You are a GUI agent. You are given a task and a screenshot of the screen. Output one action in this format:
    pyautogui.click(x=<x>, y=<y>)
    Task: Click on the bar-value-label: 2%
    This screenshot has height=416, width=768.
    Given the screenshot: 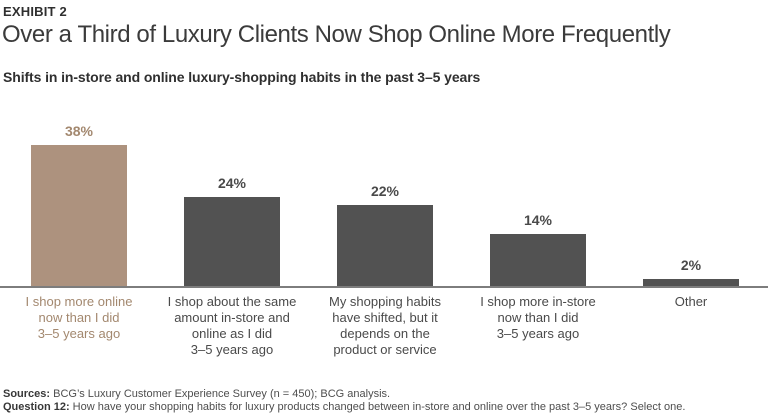 What is the action you would take?
    pyautogui.click(x=691, y=265)
    